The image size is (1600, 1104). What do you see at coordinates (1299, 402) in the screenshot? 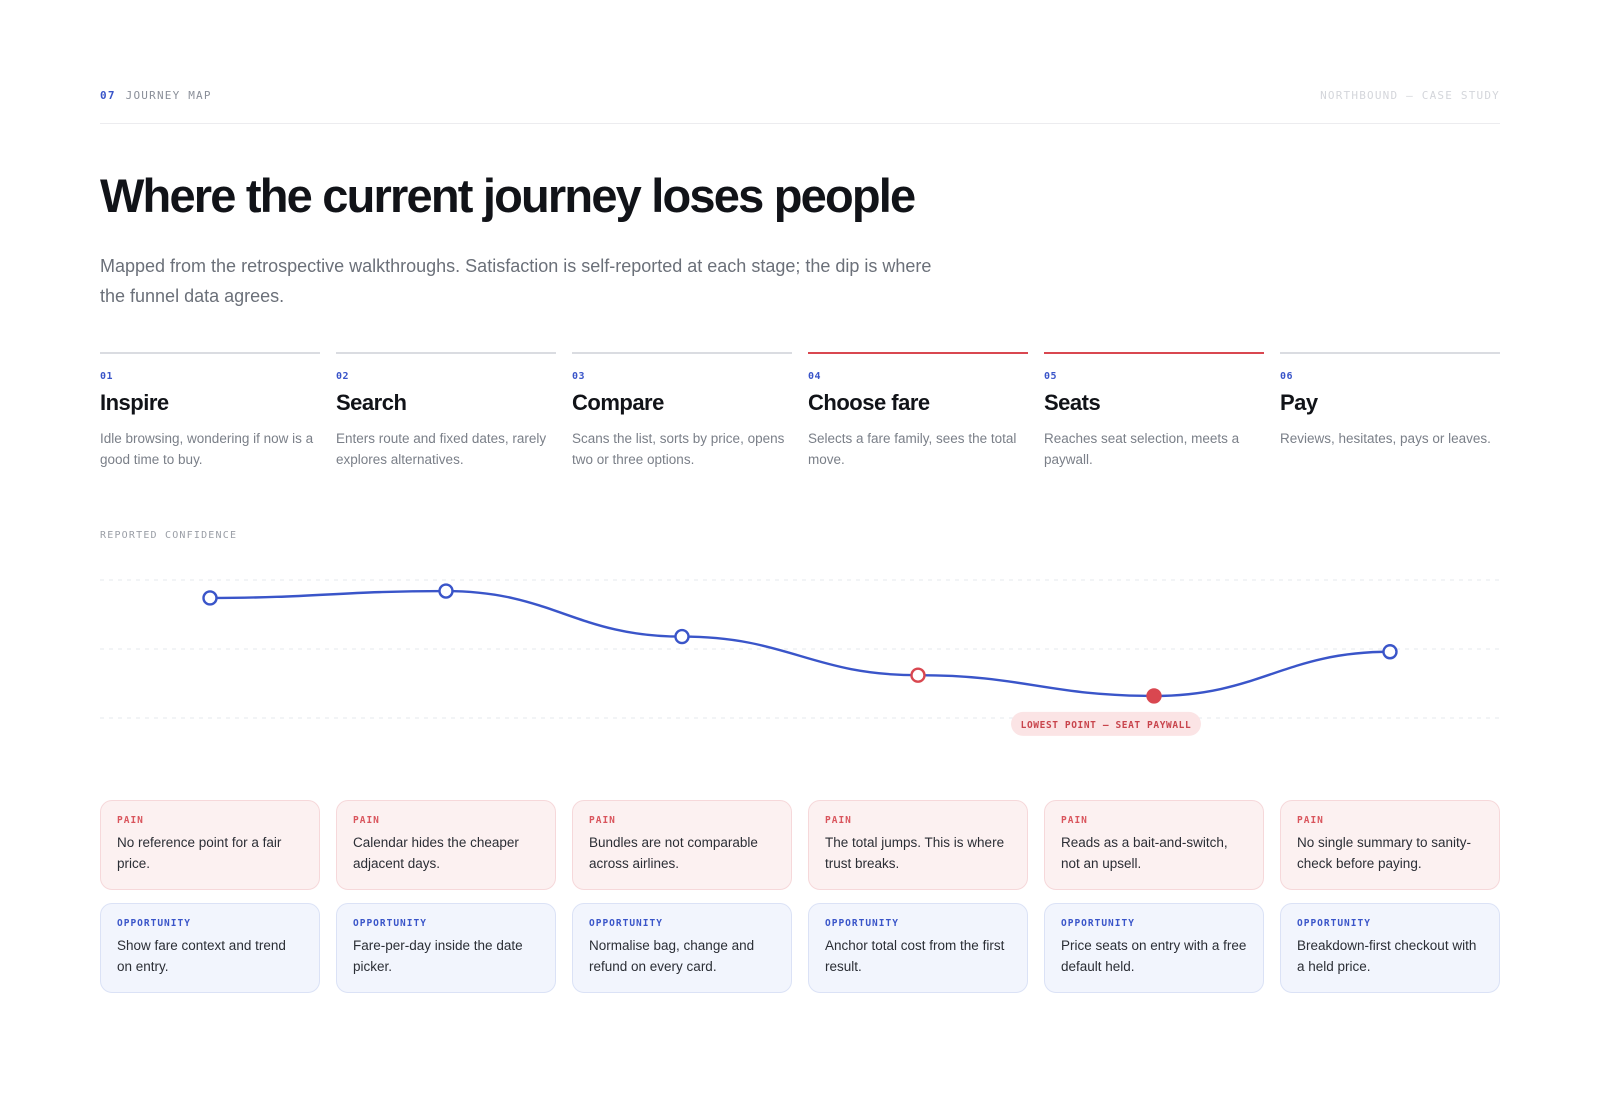
I see `stage-name: Pay` at bounding box center [1299, 402].